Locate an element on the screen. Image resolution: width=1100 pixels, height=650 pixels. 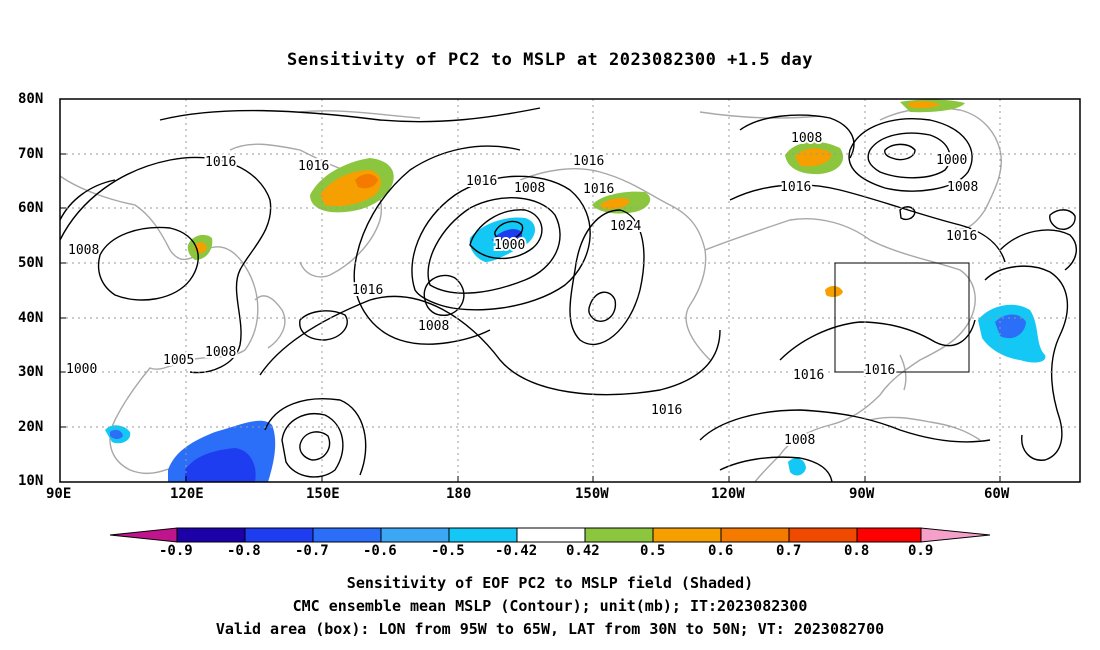
contour-low-philippine-outer is located at coordinates (315, 437).